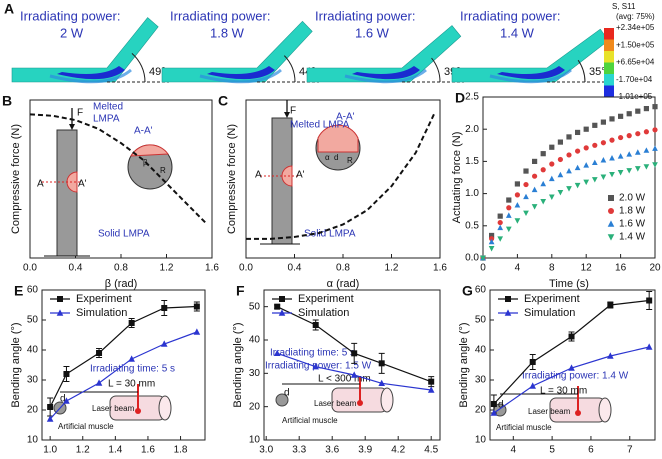  What do you see at coordinates (569, 284) in the screenshot?
I see `x-axis-label: Time (s)` at bounding box center [569, 284].